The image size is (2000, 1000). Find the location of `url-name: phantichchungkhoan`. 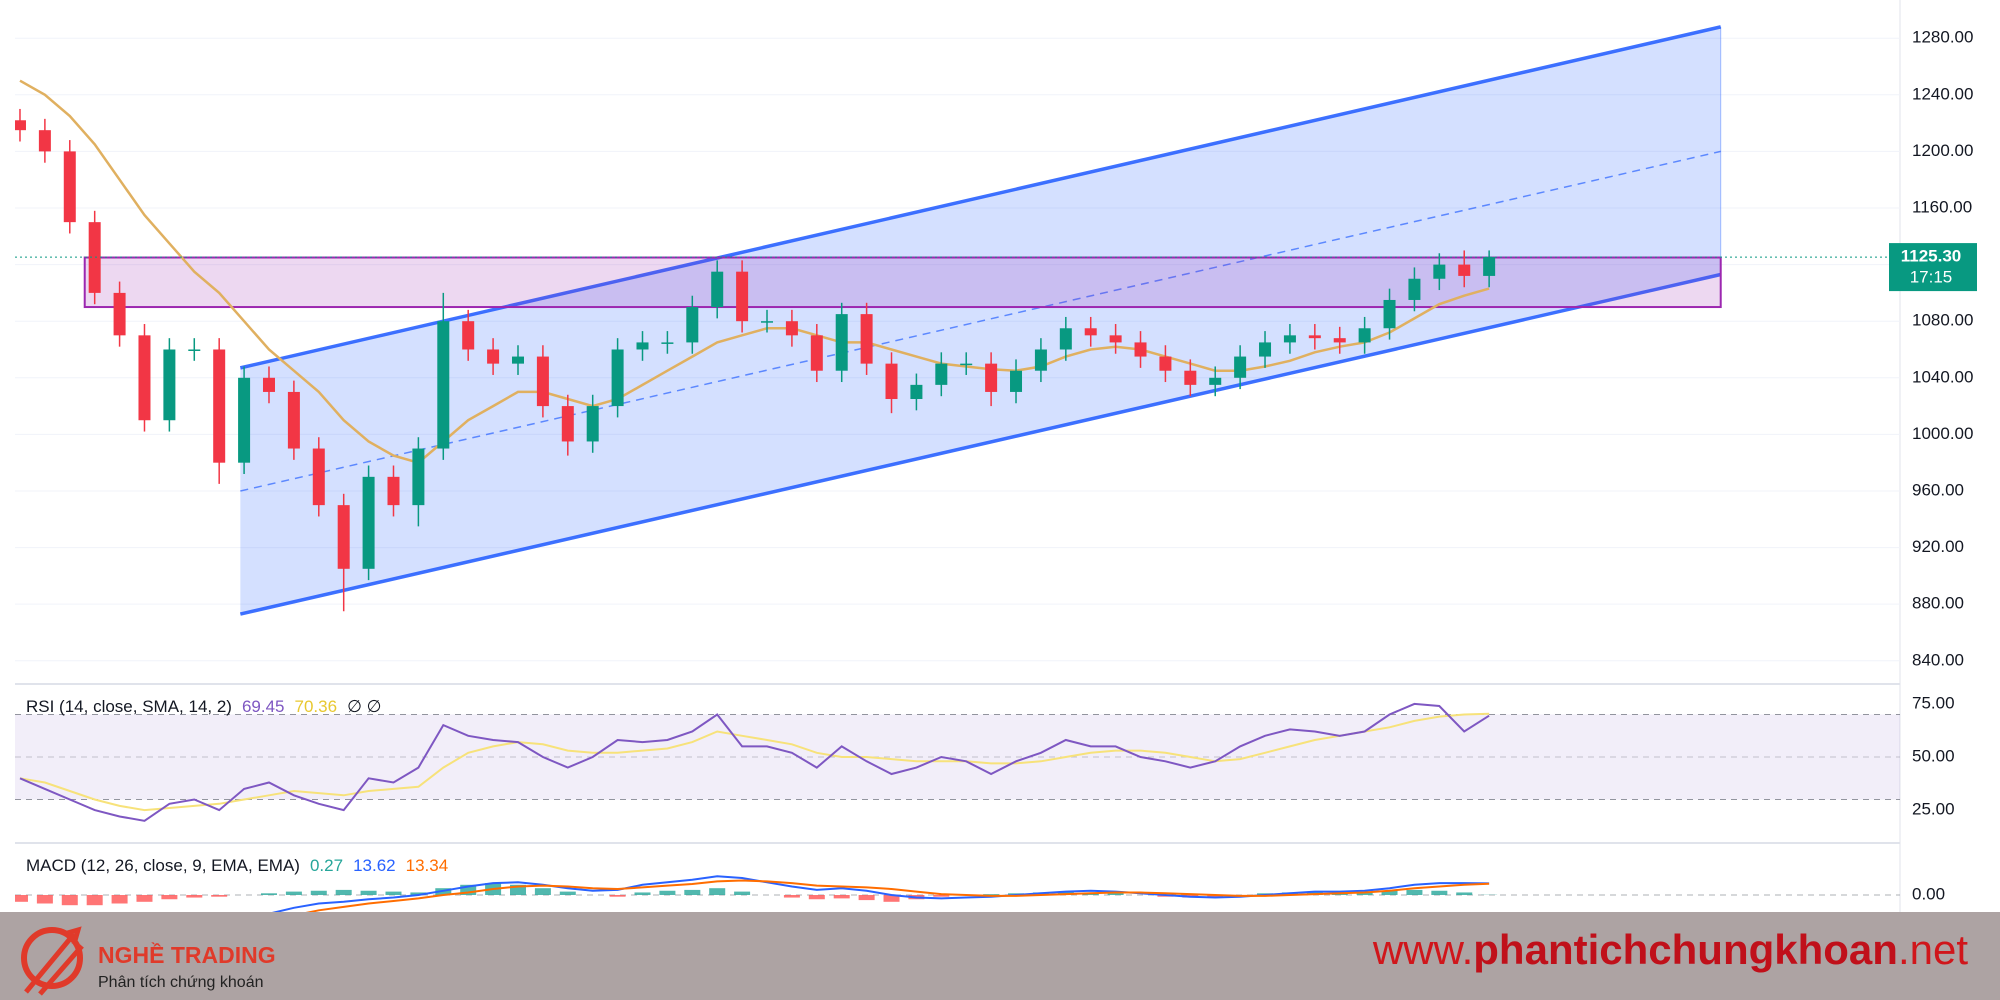

url-name: phantichchungkhoan is located at coordinates (1685, 949).